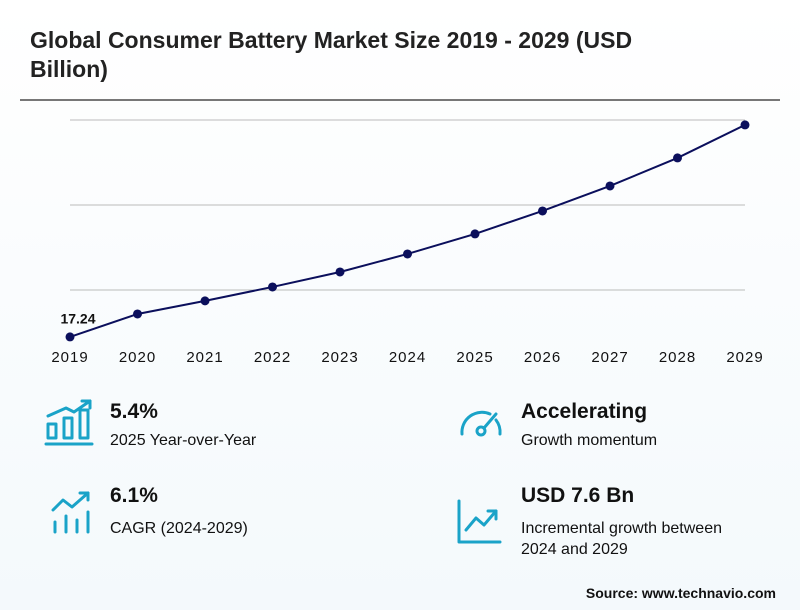 This screenshot has height=610, width=800. What do you see at coordinates (339, 357) in the screenshot?
I see `x-tick-label: 2023` at bounding box center [339, 357].